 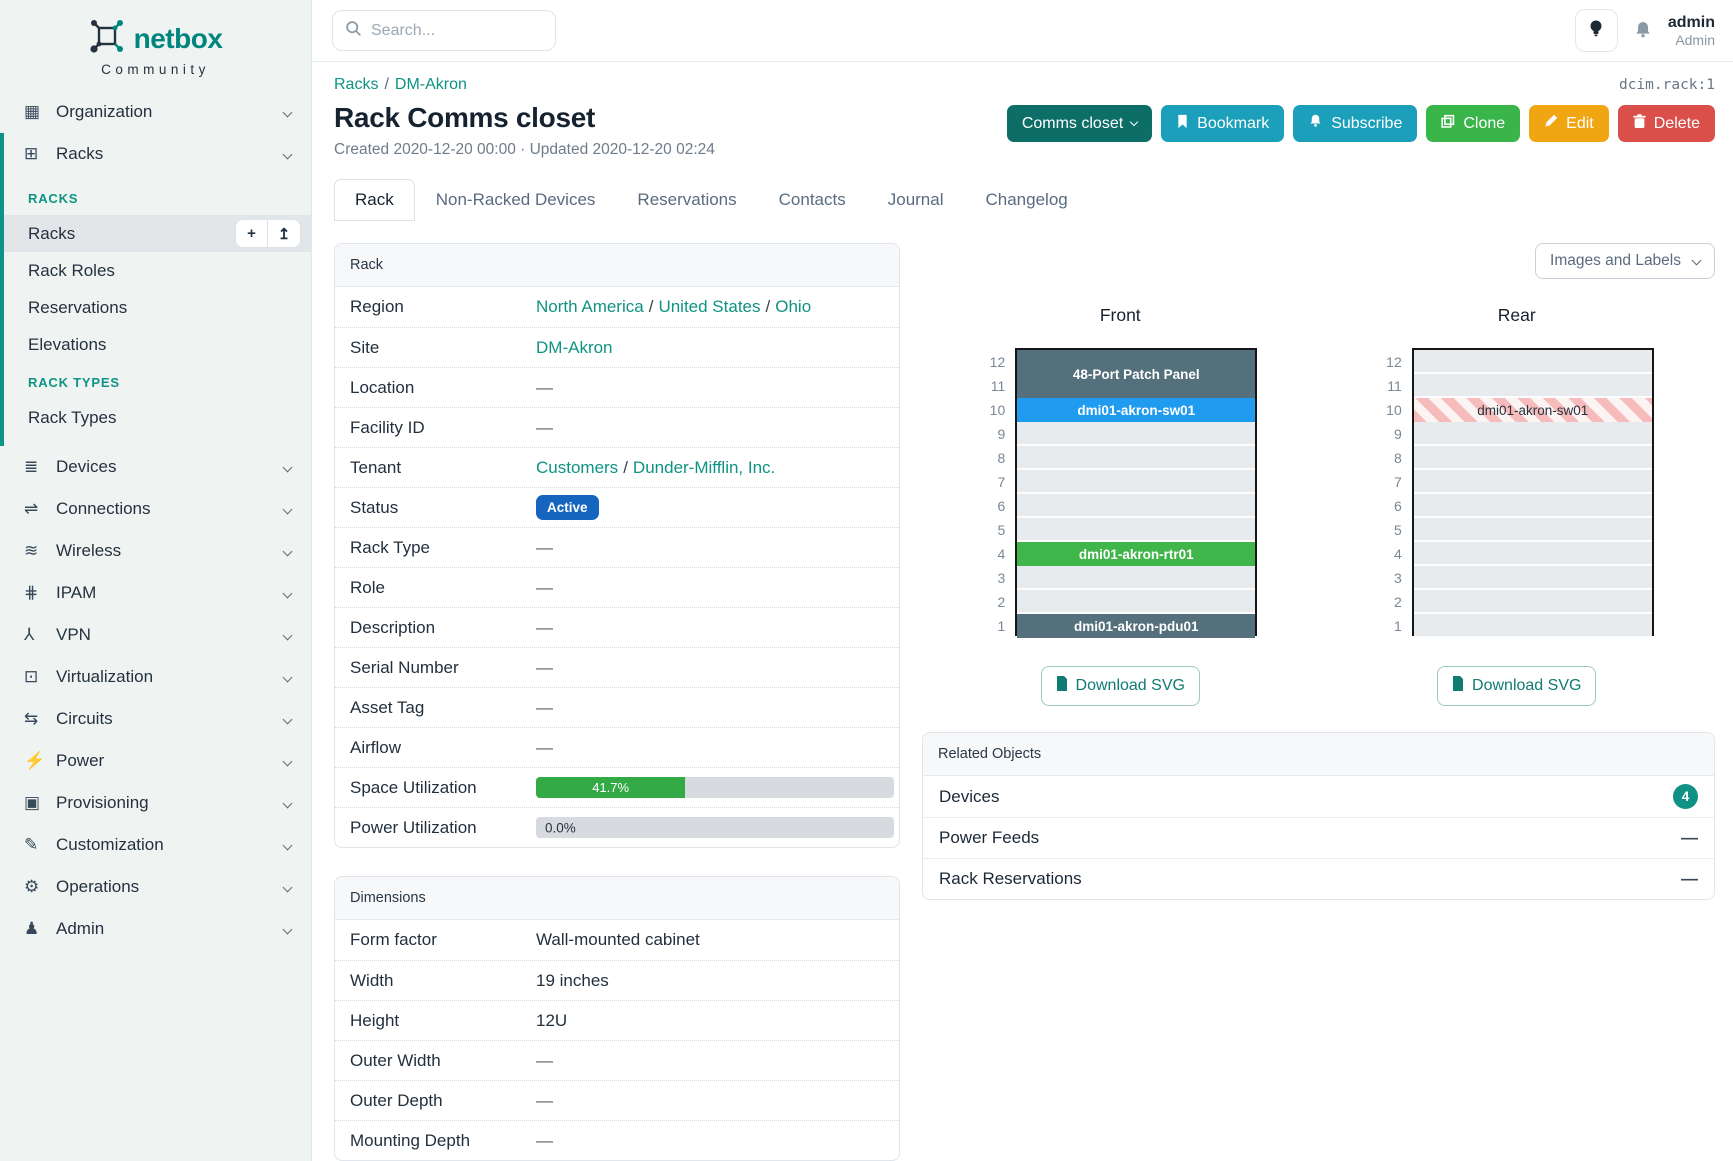 What do you see at coordinates (284, 233) in the screenshot?
I see `import-racks-button: ↥` at bounding box center [284, 233].